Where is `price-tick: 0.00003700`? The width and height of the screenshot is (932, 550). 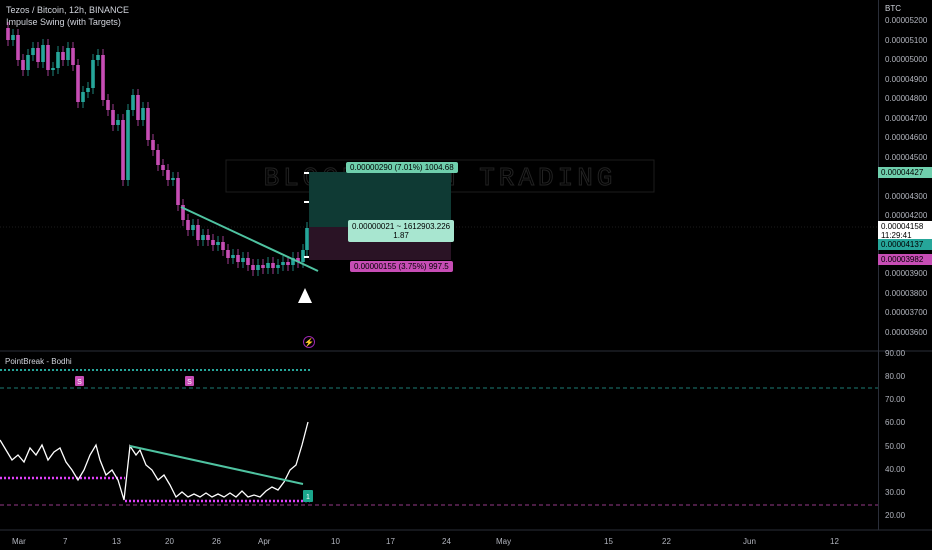
price-tick: 0.00003700 is located at coordinates (906, 312).